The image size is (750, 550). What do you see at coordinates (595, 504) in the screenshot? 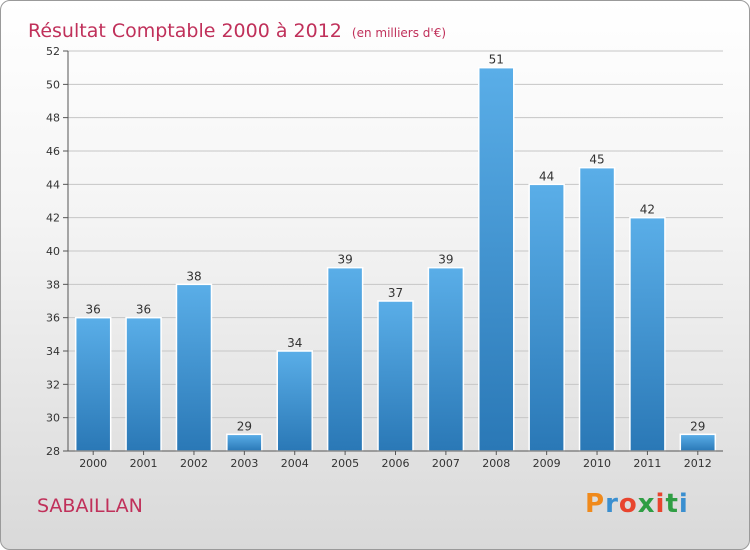
I see `logo-letter: P` at bounding box center [595, 504].